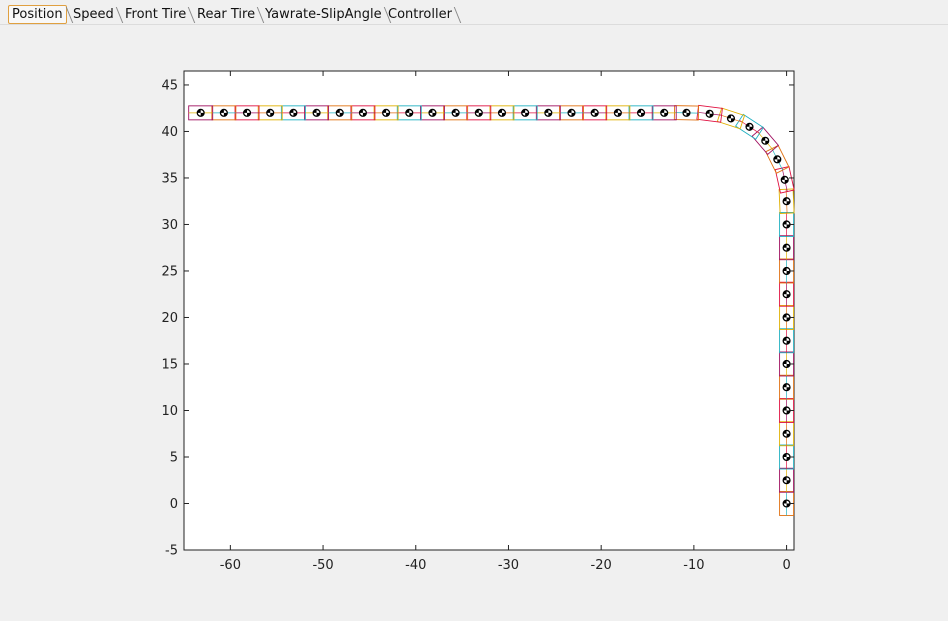  I want to click on tab-separator, so click(458, 14).